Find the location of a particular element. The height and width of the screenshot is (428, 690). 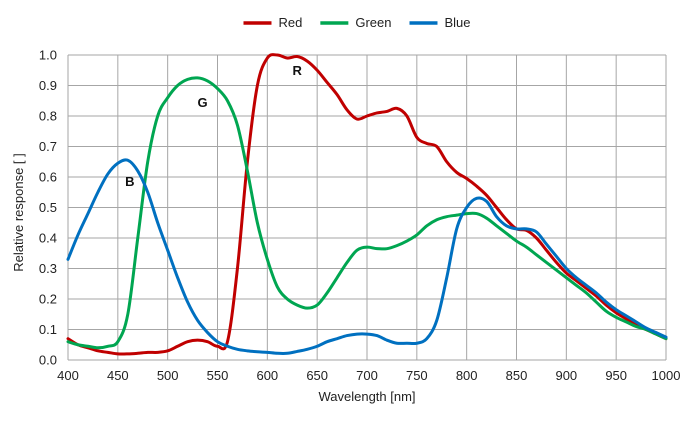

curve-label-r: R is located at coordinates (298, 70).